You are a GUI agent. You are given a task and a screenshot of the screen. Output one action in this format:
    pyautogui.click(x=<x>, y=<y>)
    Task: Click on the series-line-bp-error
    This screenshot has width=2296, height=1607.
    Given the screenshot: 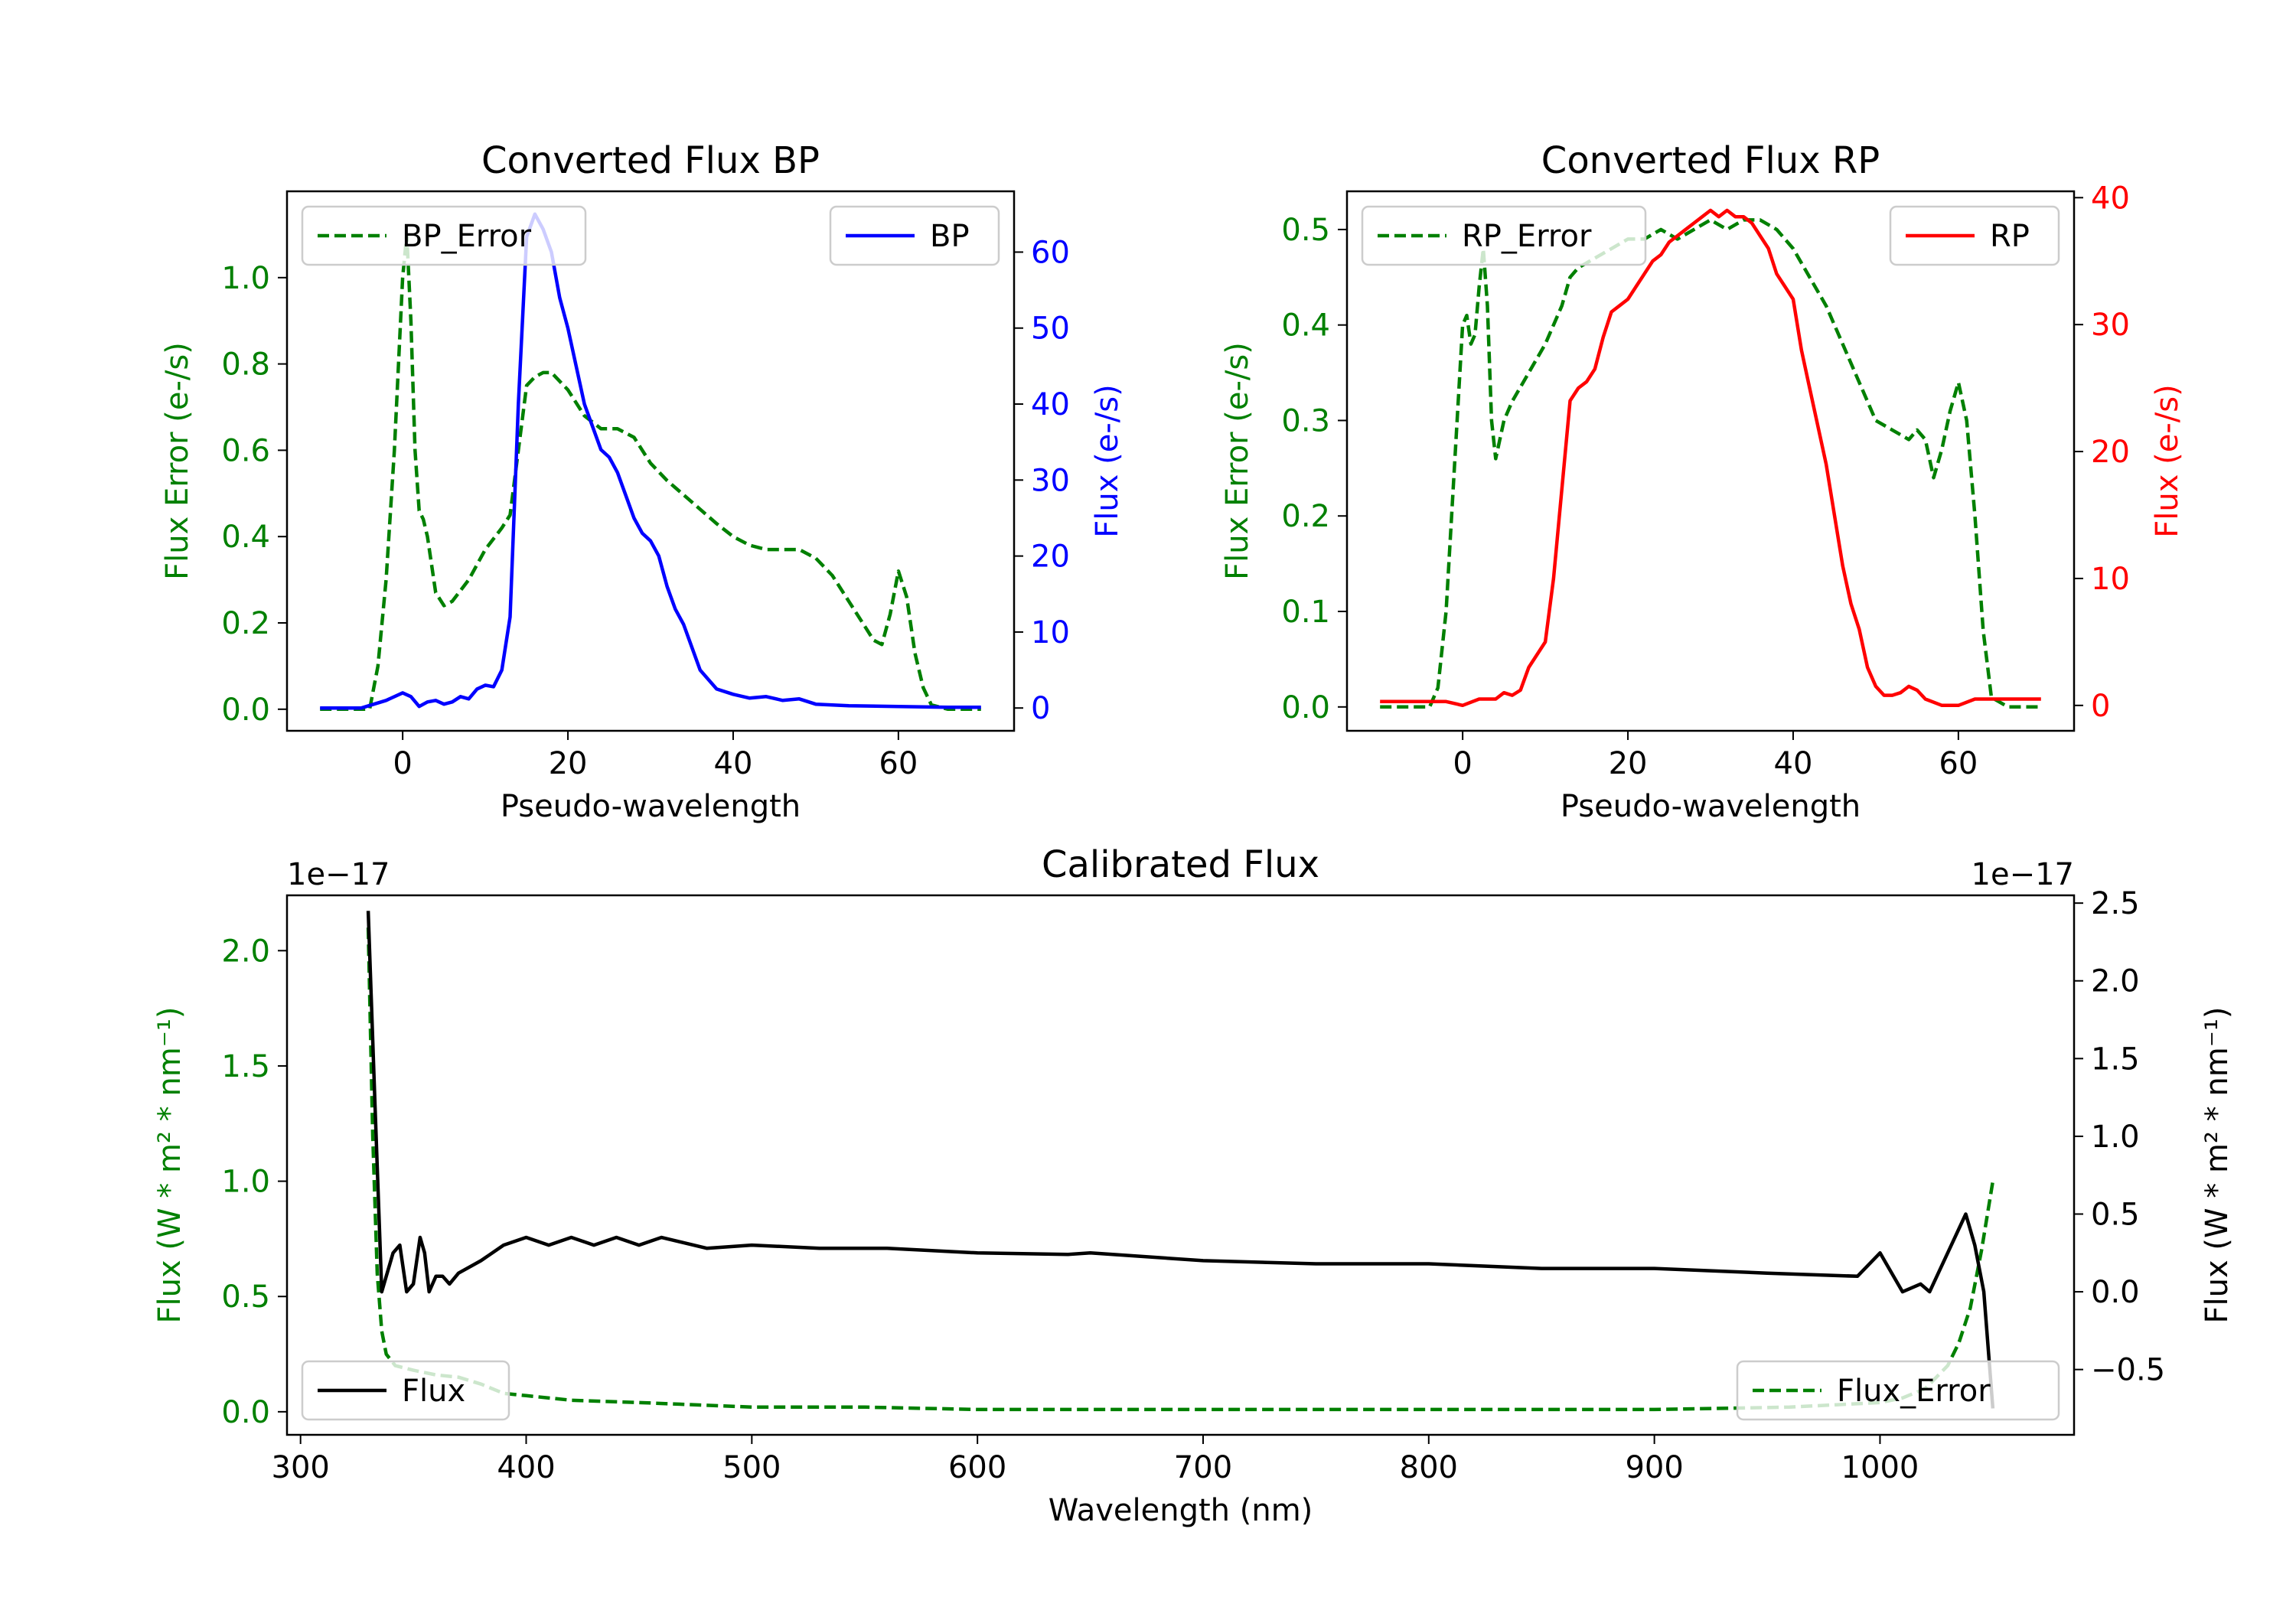 What is the action you would take?
    pyautogui.click(x=650, y=472)
    